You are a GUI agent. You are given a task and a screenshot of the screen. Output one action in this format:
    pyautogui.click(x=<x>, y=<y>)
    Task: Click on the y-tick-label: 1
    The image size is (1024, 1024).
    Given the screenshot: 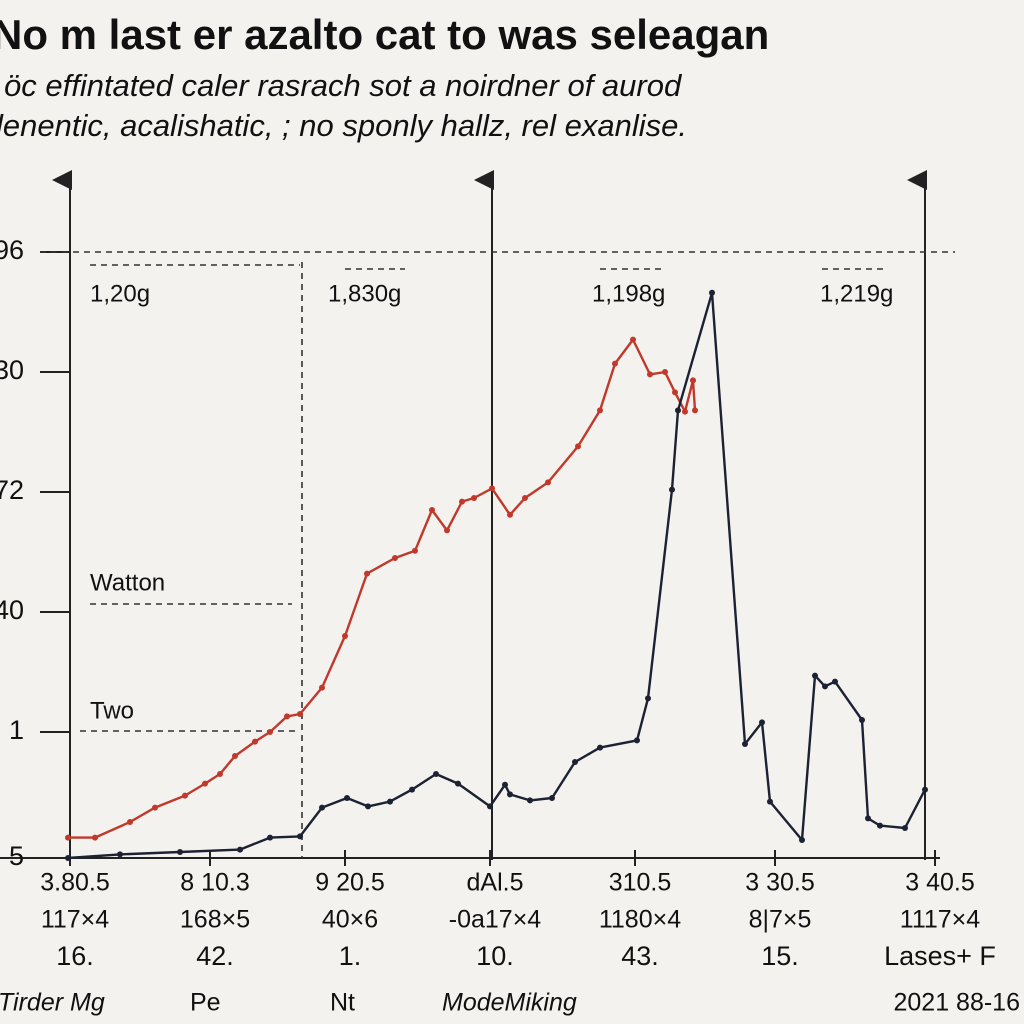 What is the action you would take?
    pyautogui.click(x=16, y=730)
    